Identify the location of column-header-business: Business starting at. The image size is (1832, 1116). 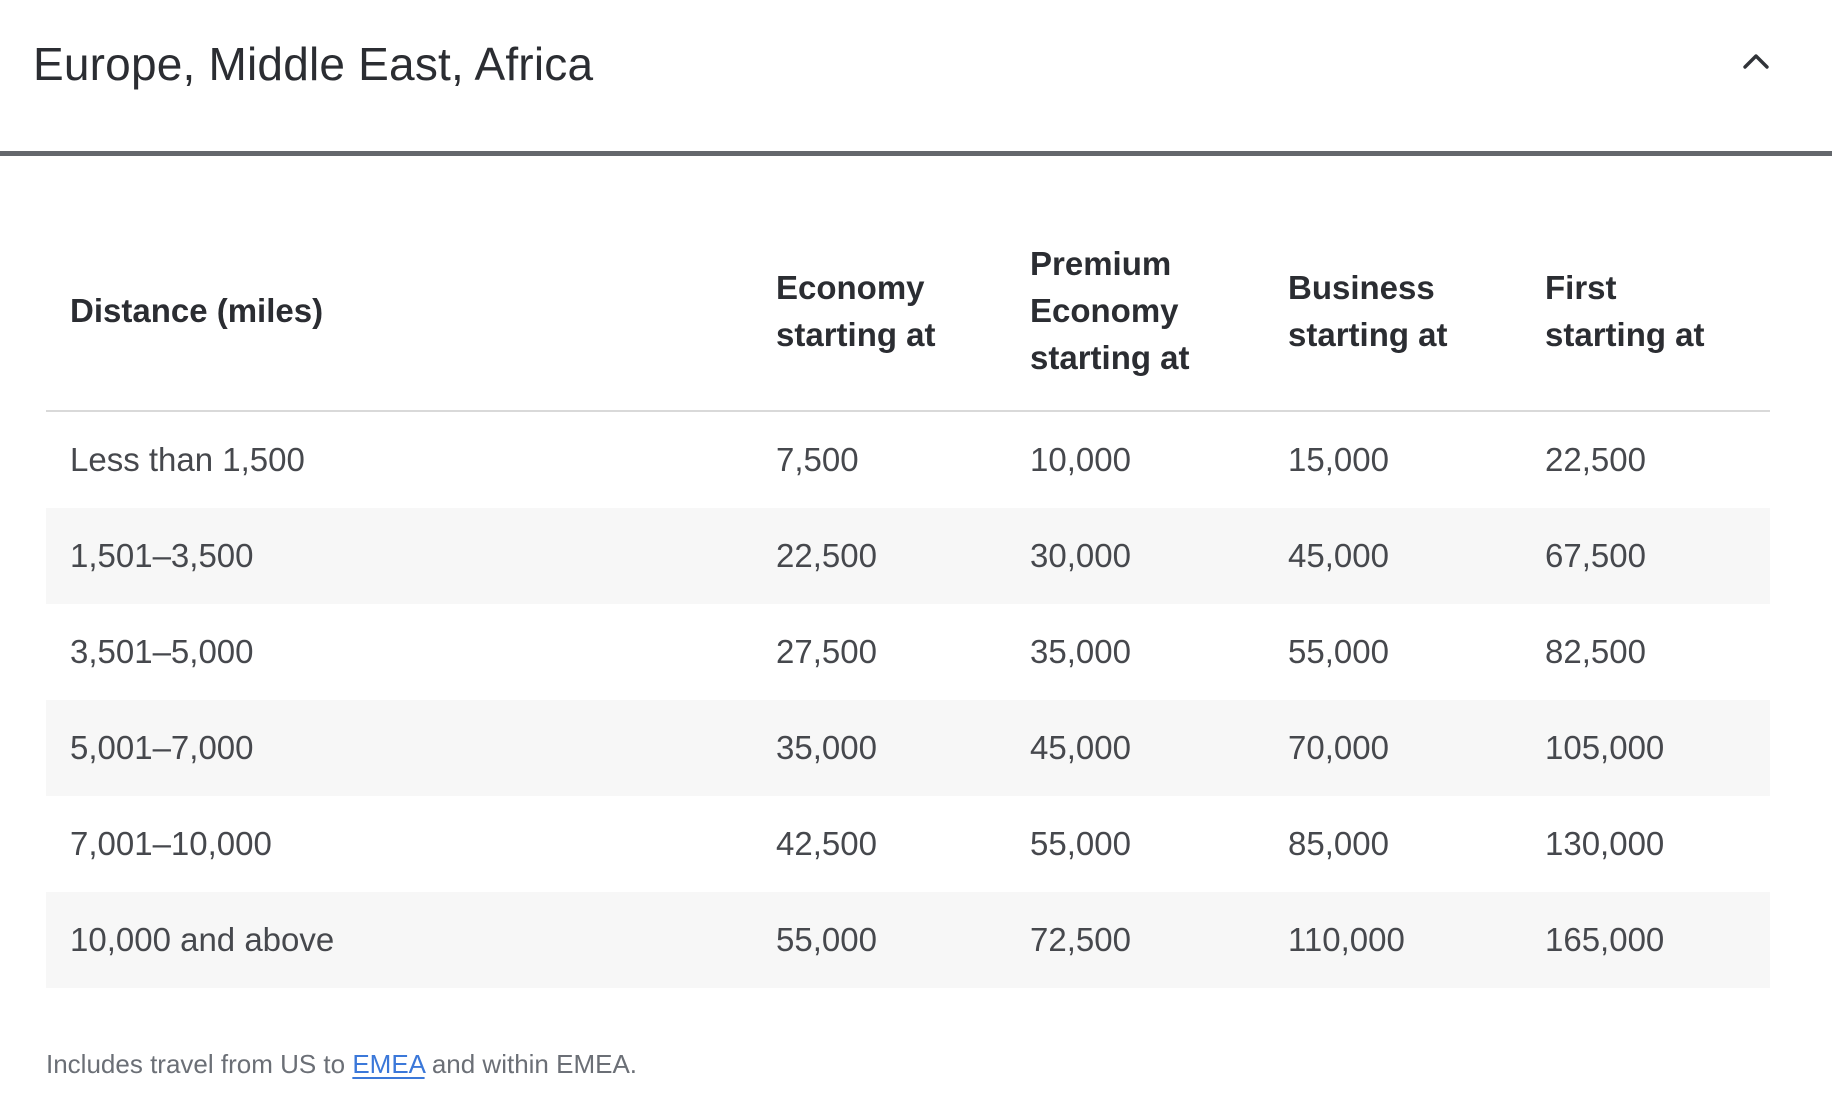
(1416, 284).